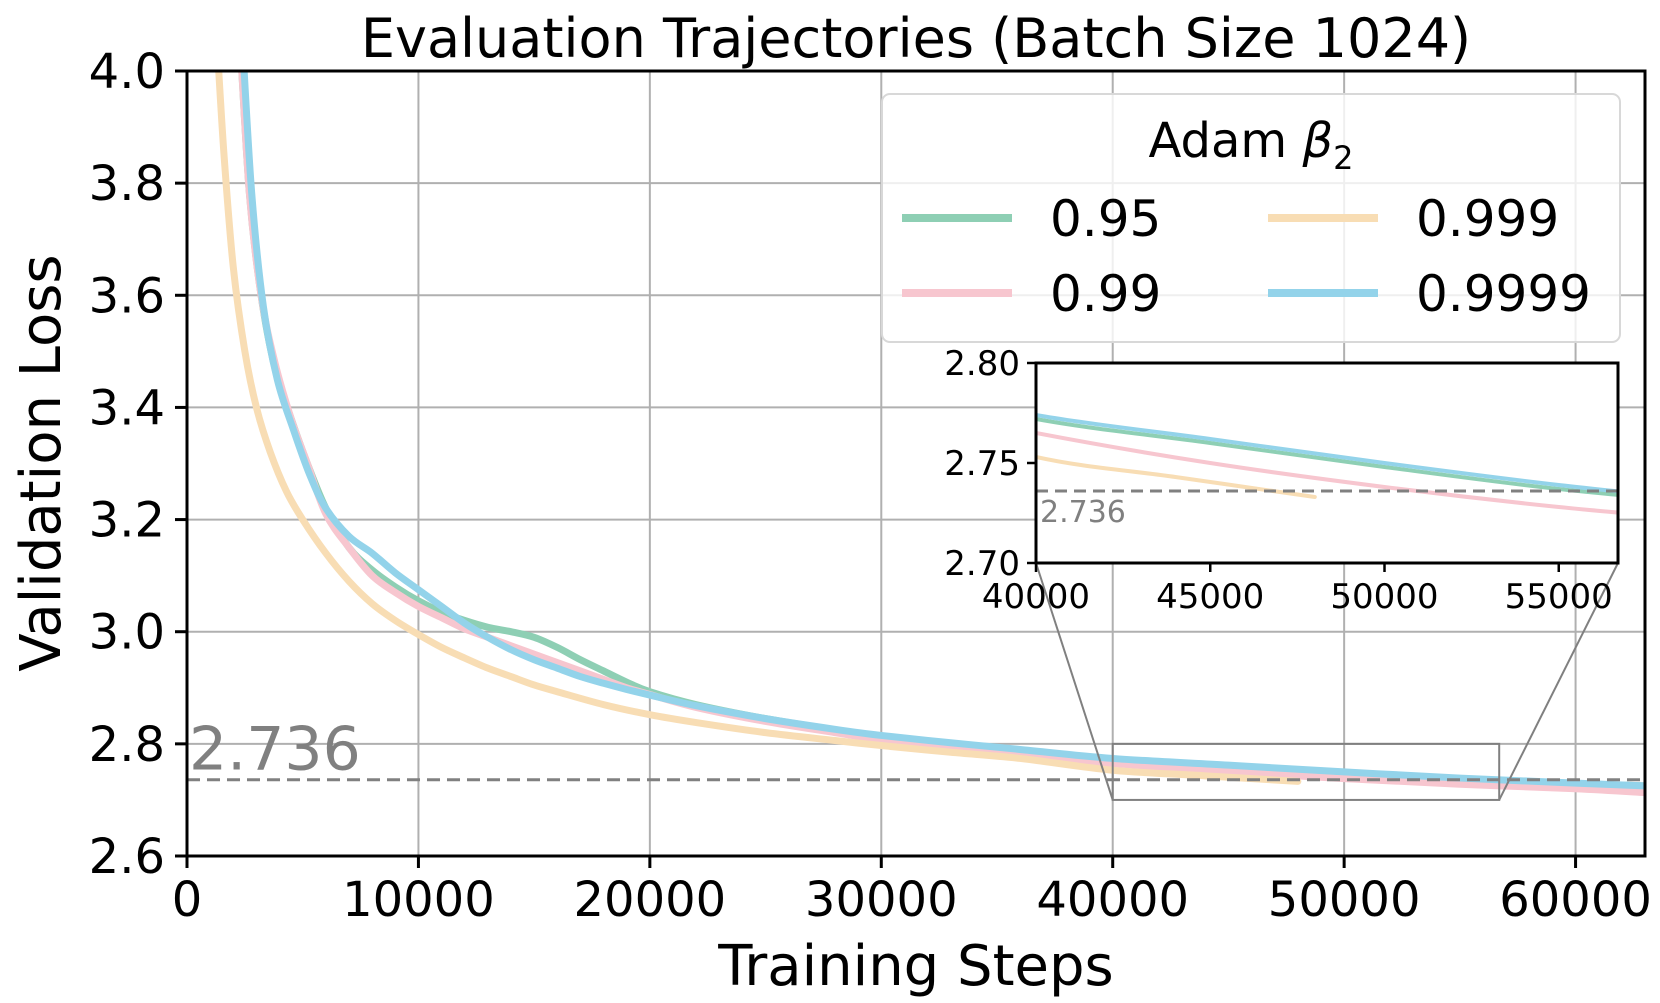 The image size is (1660, 1003). What do you see at coordinates (1176, 476) in the screenshot?
I see `inset-series-line-0.999` at bounding box center [1176, 476].